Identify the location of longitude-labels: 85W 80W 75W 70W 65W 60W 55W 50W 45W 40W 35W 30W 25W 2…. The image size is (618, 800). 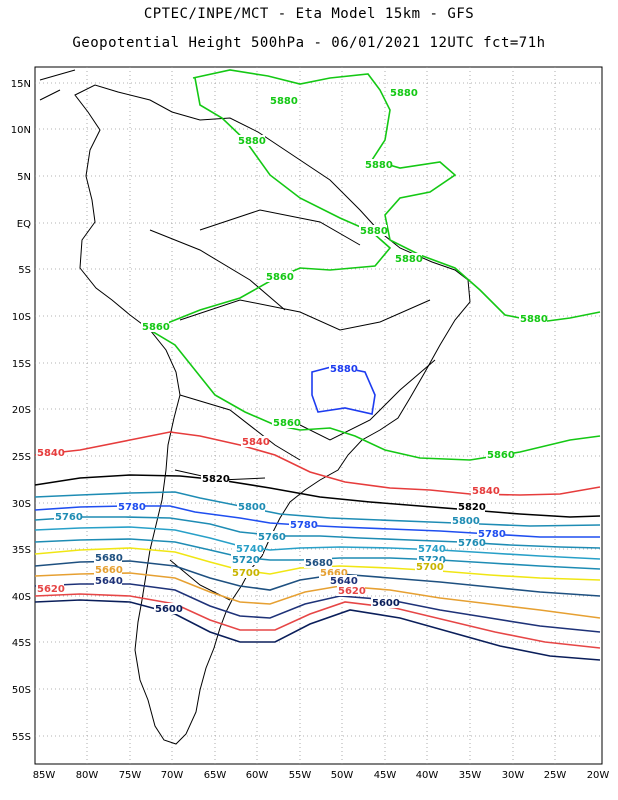
(321, 775).